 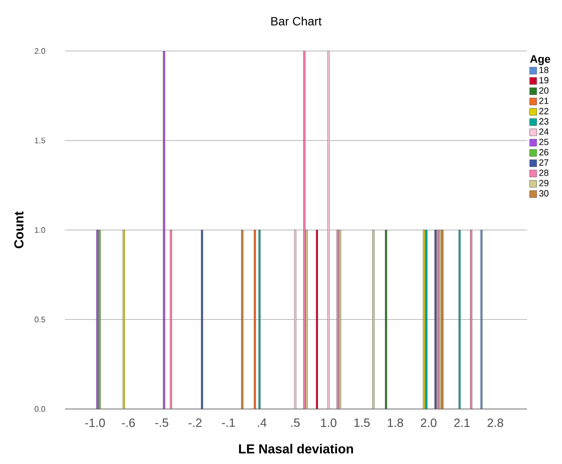 What do you see at coordinates (295, 422) in the screenshot?
I see `x-tick-label: .5` at bounding box center [295, 422].